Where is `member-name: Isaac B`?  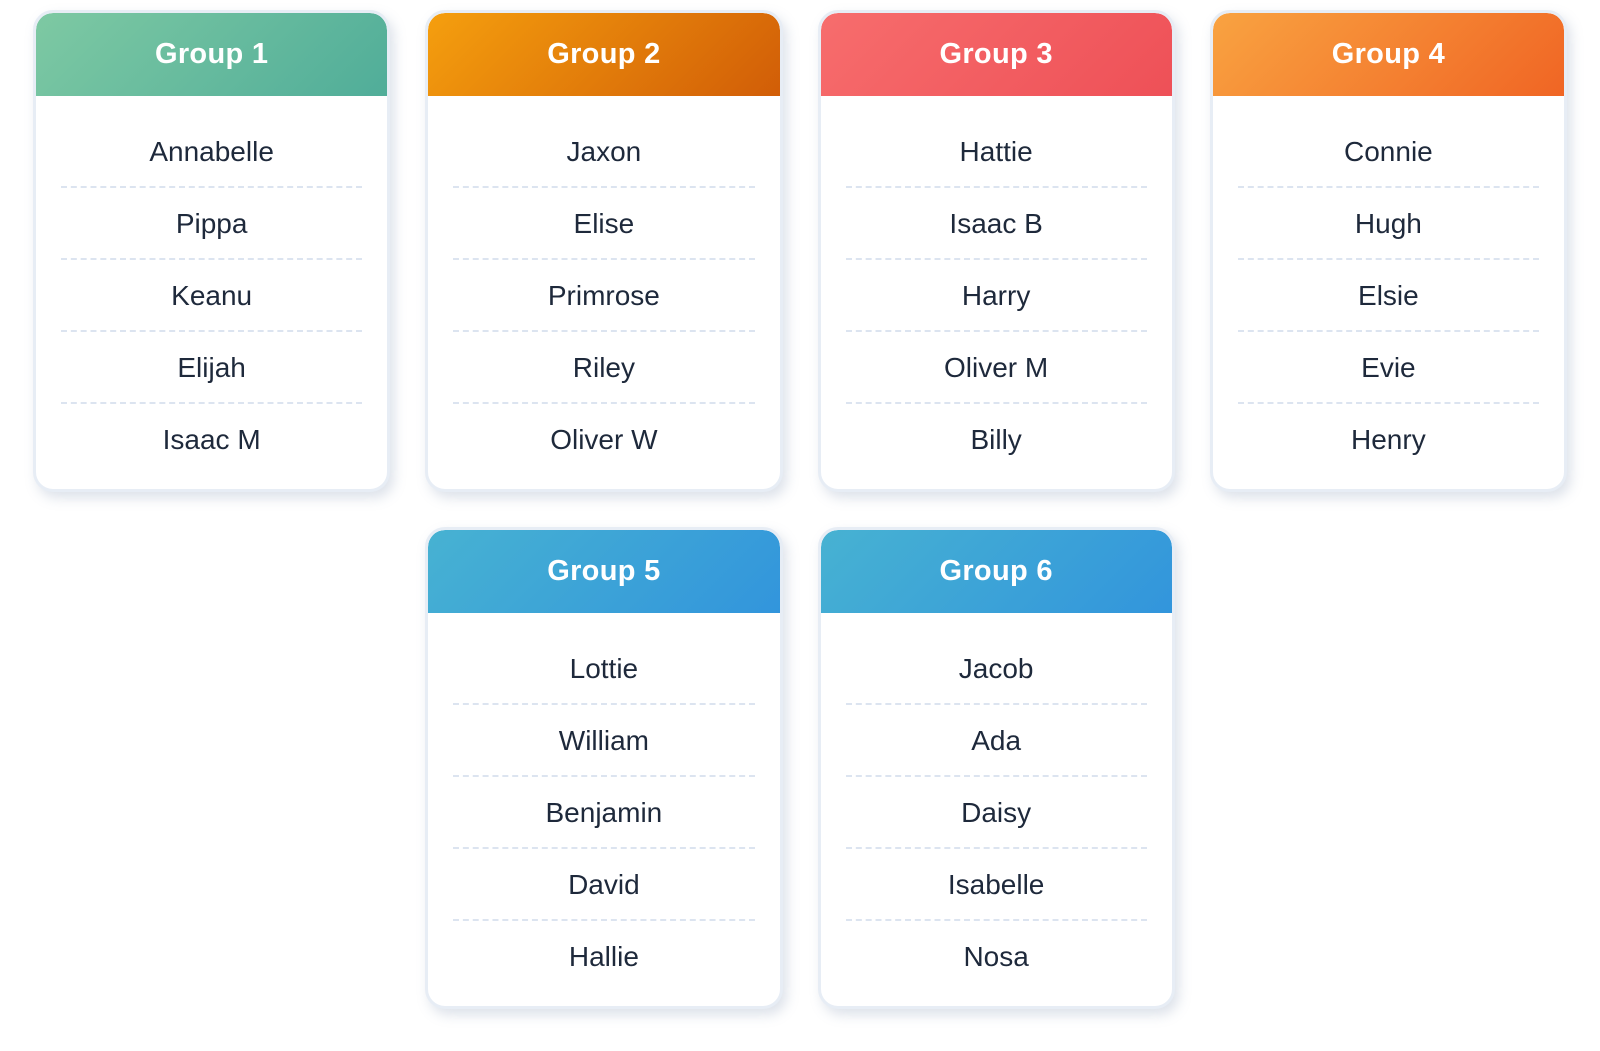
member-name: Isaac B is located at coordinates (996, 224).